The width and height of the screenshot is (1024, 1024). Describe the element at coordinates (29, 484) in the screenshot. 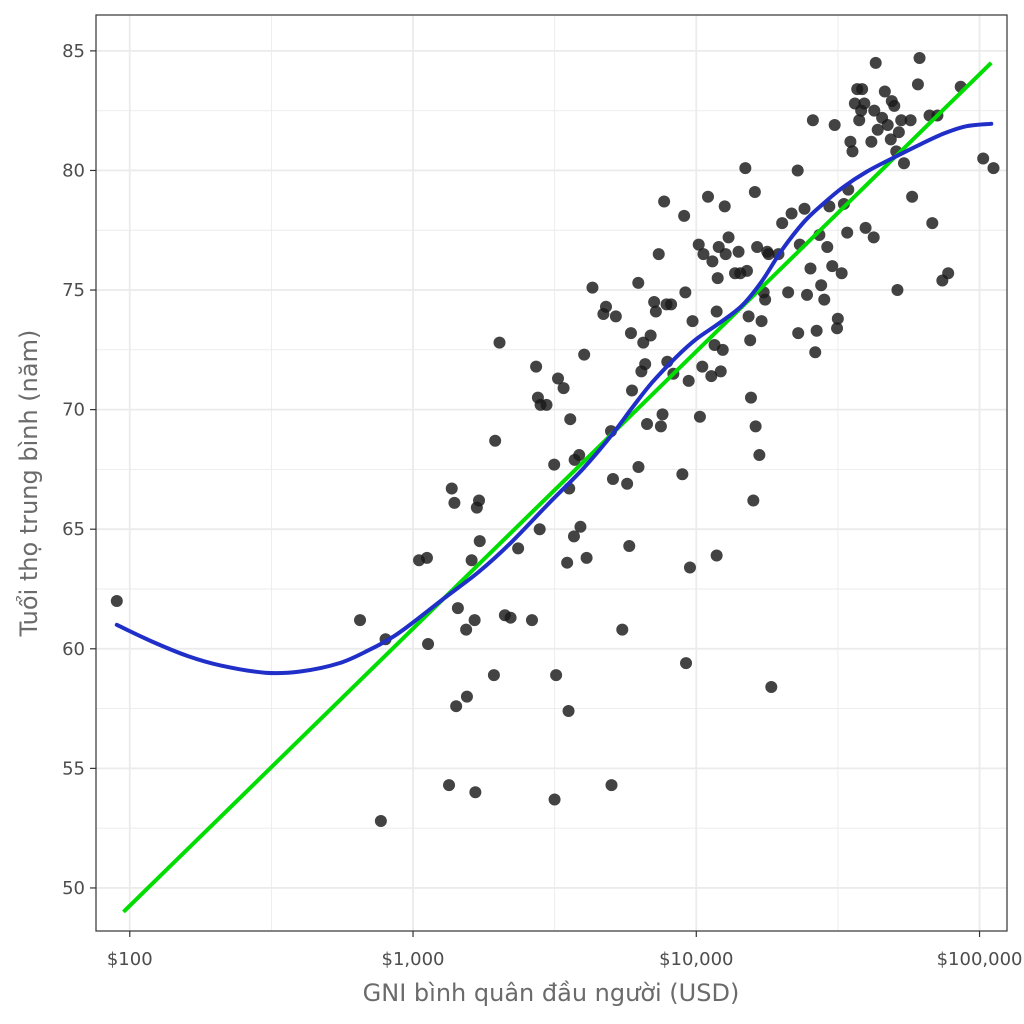

I see `y-axis-title: Tuổi thọ trung bình (năm)` at that location.